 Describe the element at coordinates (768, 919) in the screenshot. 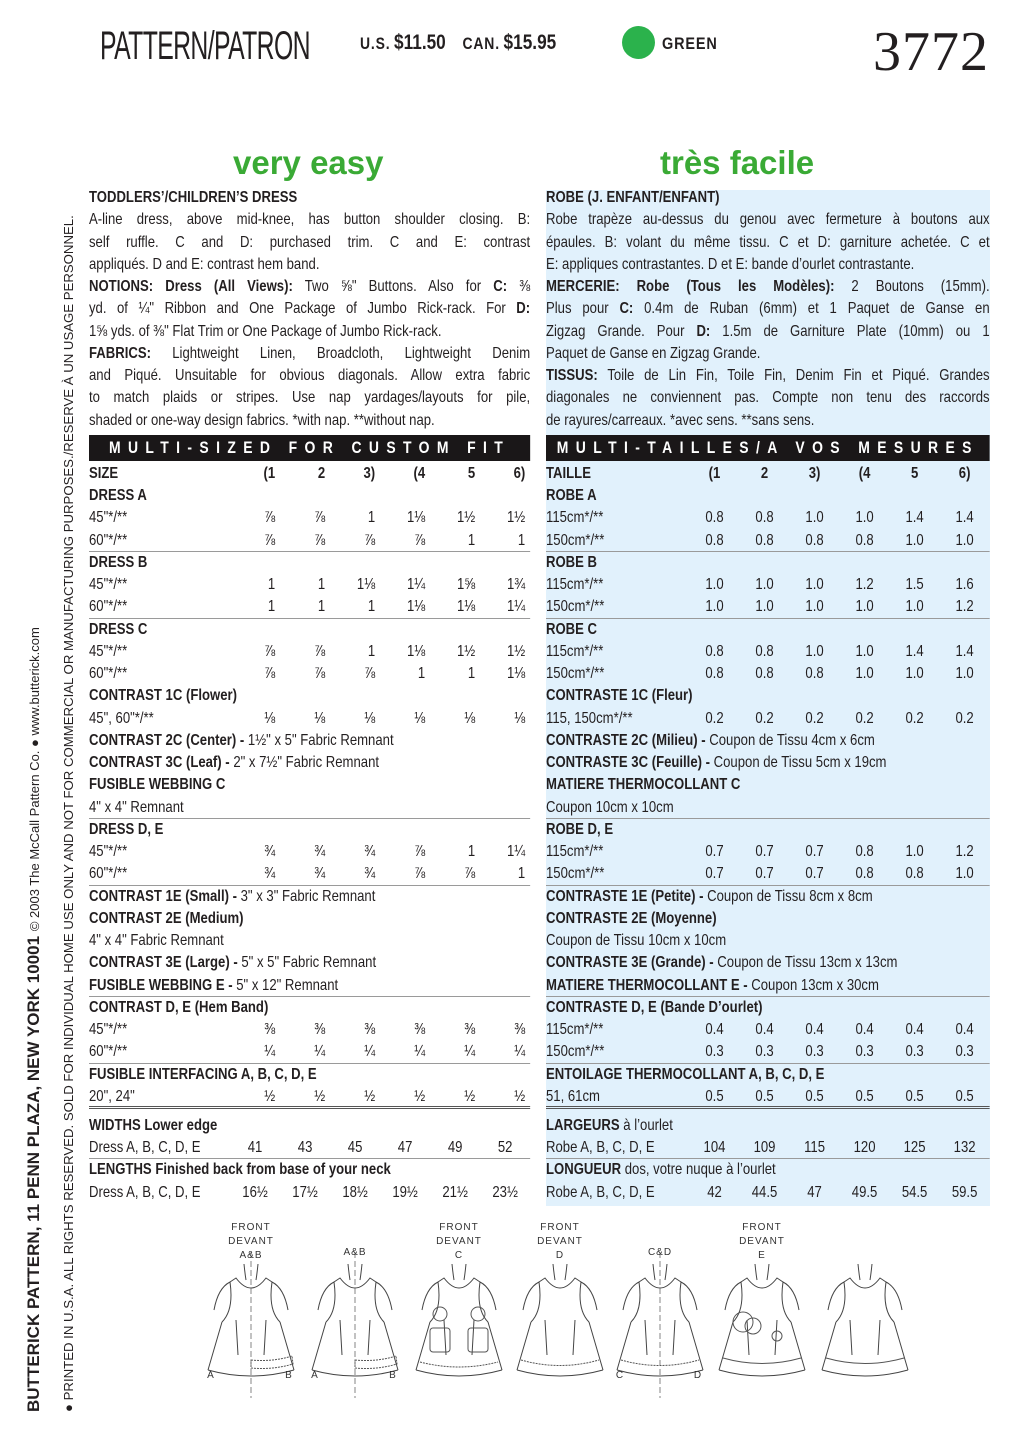

I see `table-row: CONTRASTE 2E (Moyenne)` at that location.